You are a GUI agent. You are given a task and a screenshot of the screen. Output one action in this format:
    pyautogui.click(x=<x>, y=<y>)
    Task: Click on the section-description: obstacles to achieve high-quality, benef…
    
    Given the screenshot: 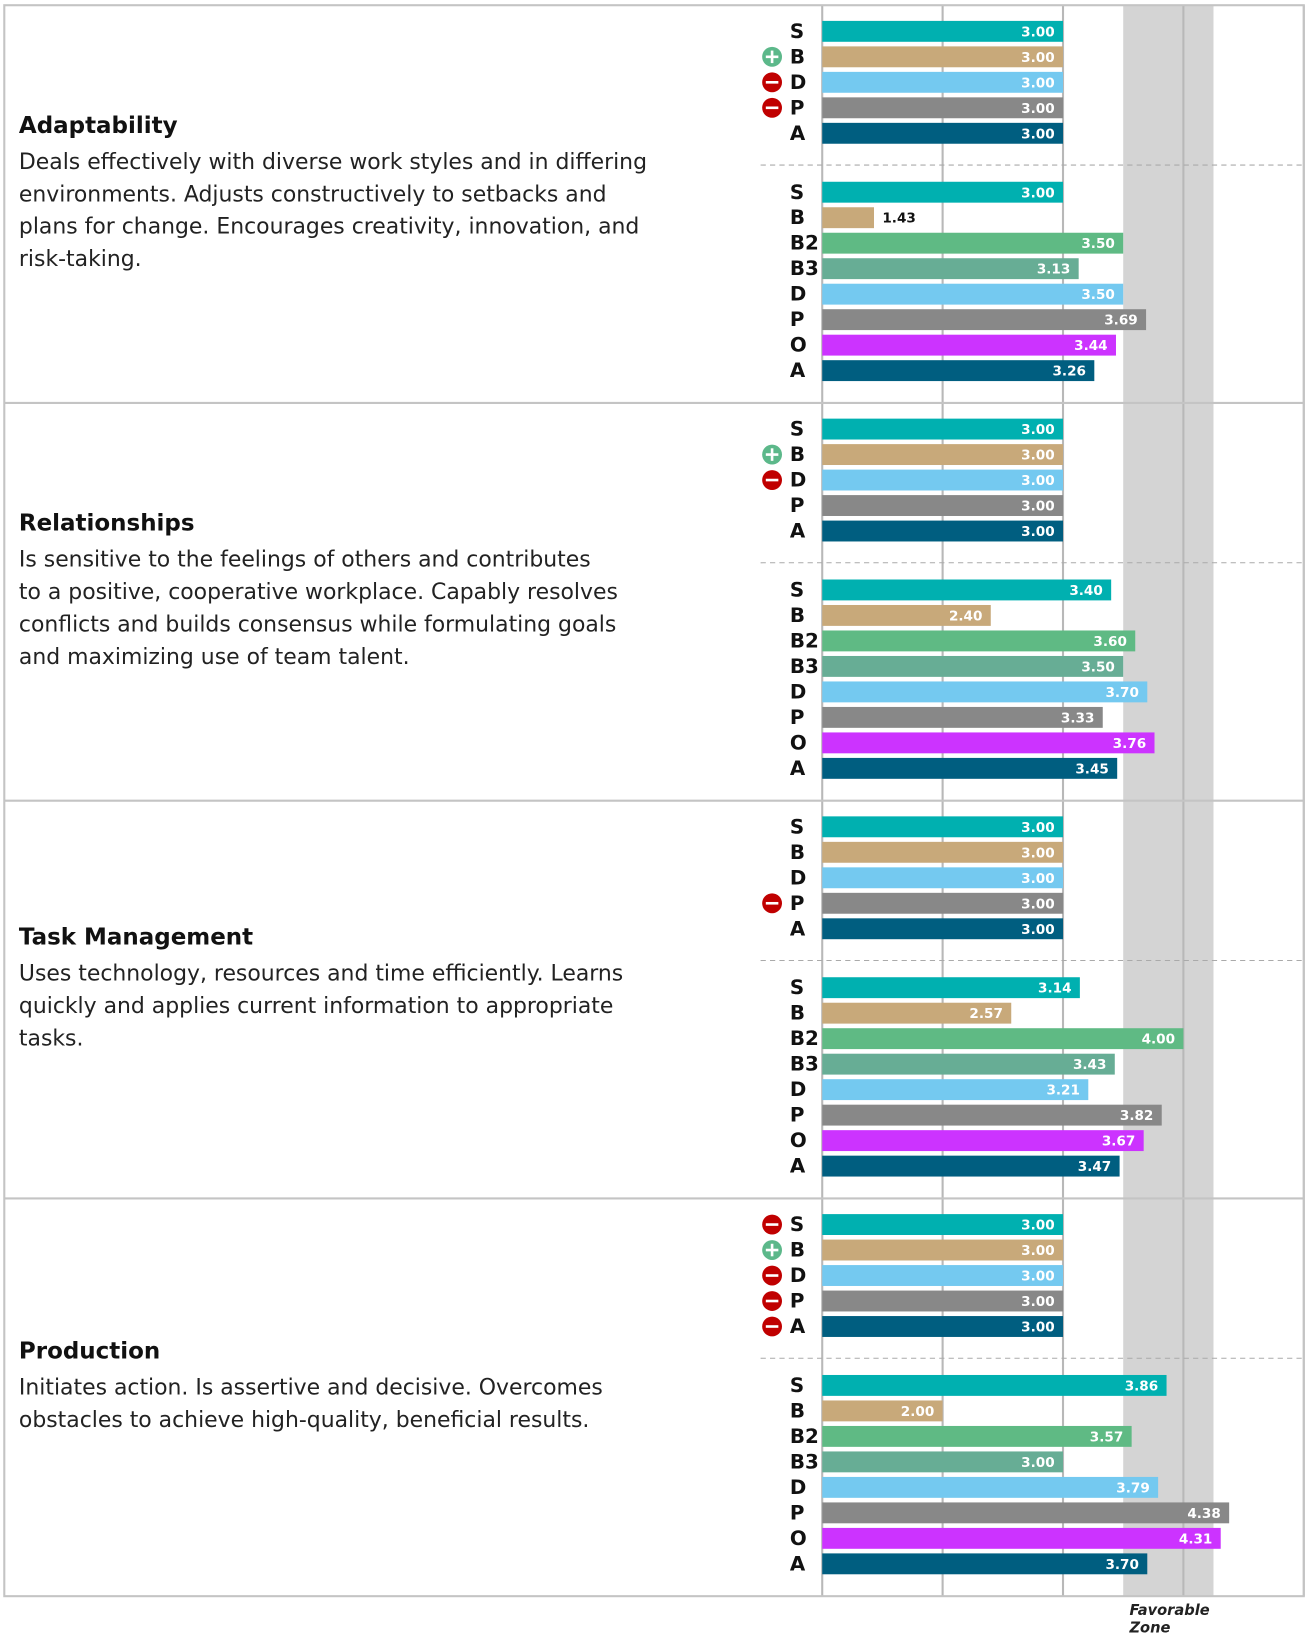 What is the action you would take?
    pyautogui.click(x=304, y=1420)
    